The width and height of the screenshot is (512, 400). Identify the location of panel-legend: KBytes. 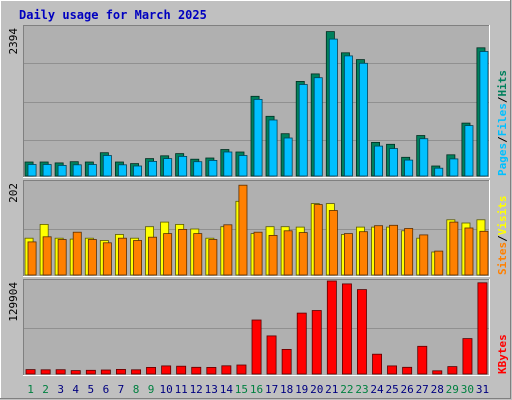
(502, 354).